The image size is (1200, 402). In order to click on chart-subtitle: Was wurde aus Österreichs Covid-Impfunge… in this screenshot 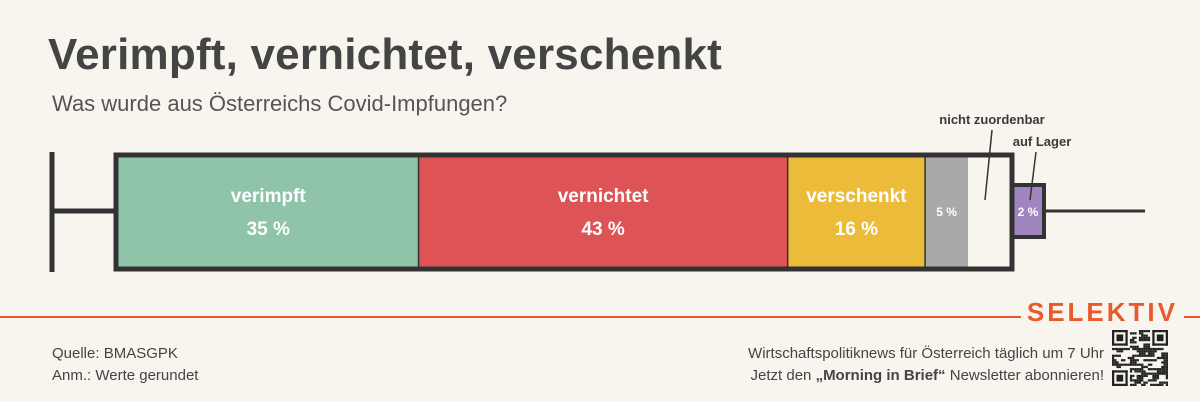, I will do `click(280, 103)`.